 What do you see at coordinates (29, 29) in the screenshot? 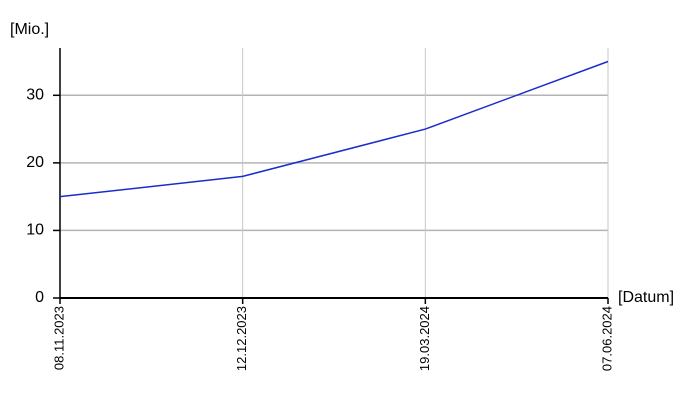
I see `y-axis-label: [Mio.]` at bounding box center [29, 29].